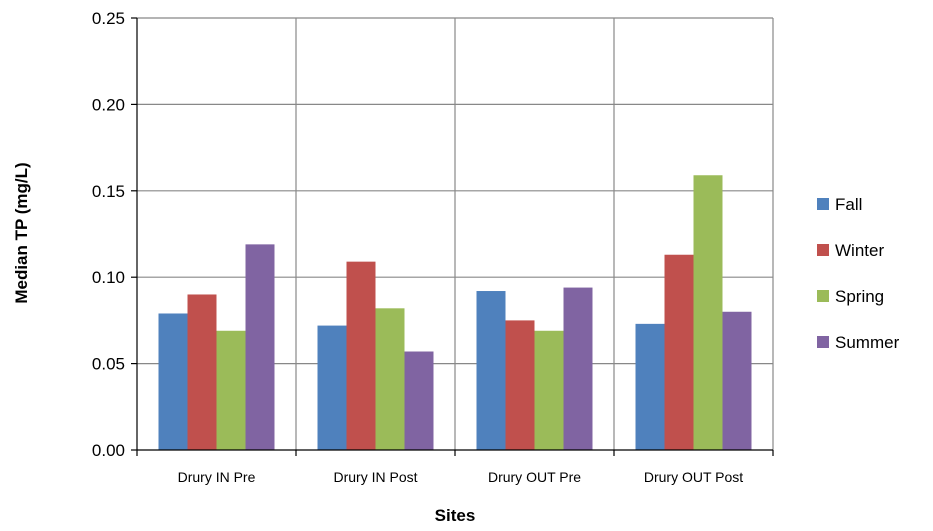  Describe the element at coordinates (823, 204) in the screenshot. I see `legend-swatch-fall` at that location.